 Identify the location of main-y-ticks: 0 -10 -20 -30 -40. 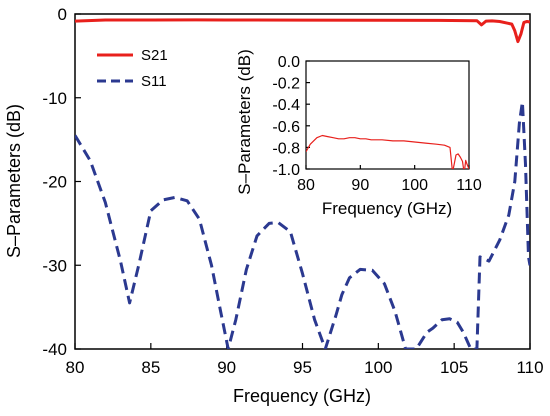
(61, 182).